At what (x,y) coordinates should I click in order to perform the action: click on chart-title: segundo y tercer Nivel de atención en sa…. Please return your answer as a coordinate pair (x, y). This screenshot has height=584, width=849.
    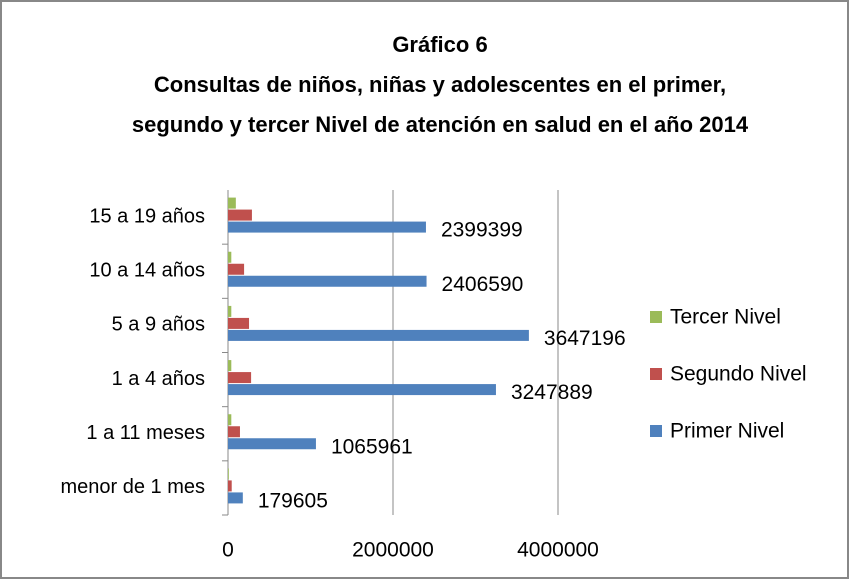
    Looking at the image, I should click on (440, 124).